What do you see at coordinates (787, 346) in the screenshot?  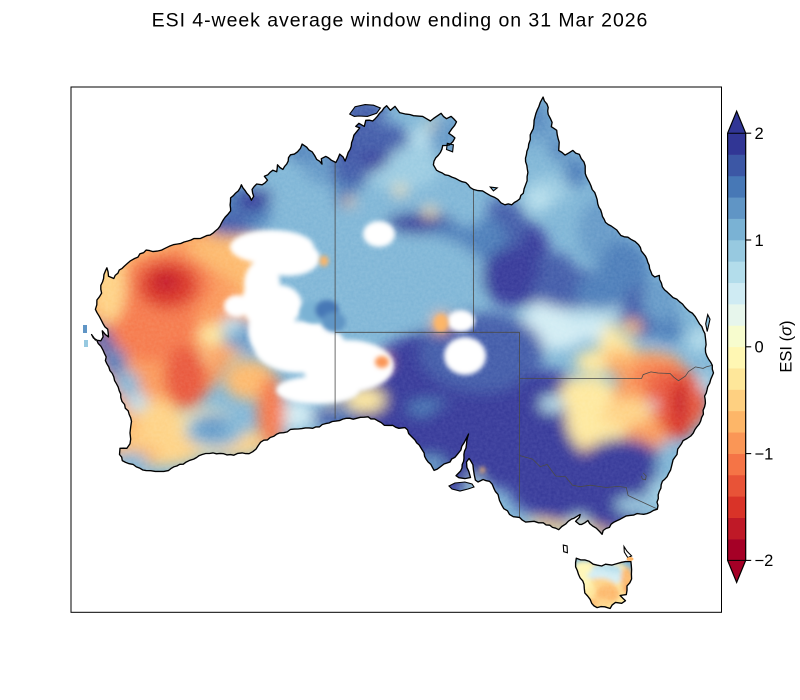 I see `svg-text: ESI (σ)` at bounding box center [787, 346].